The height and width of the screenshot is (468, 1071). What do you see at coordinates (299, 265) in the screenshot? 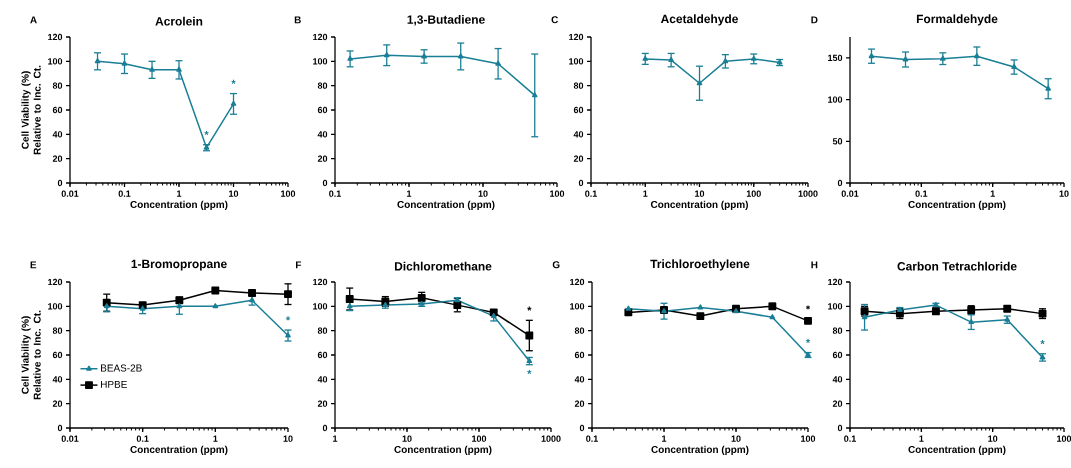
I see `text: F` at bounding box center [299, 265].